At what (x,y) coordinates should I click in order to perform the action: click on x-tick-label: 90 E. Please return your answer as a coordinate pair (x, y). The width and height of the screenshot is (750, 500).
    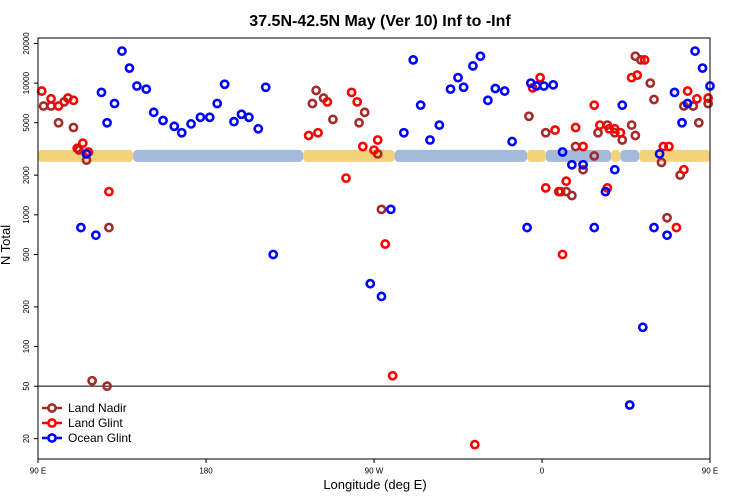
    Looking at the image, I should click on (38, 471).